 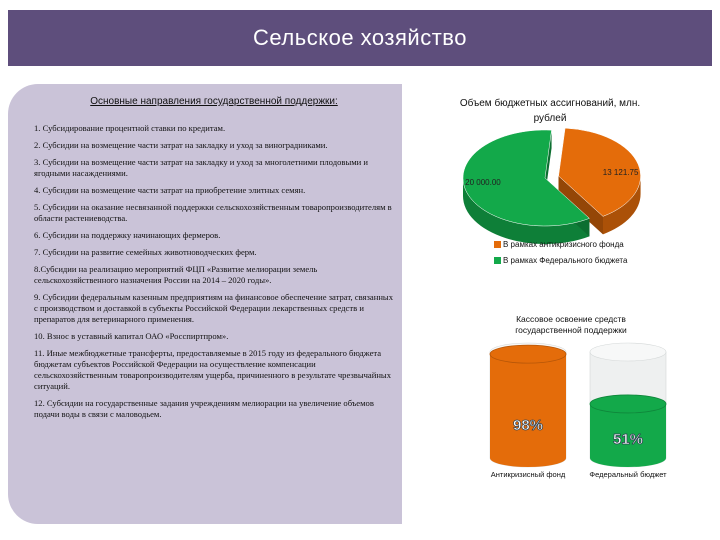 I want to click on cylinder-glass-top, so click(x=628, y=352).